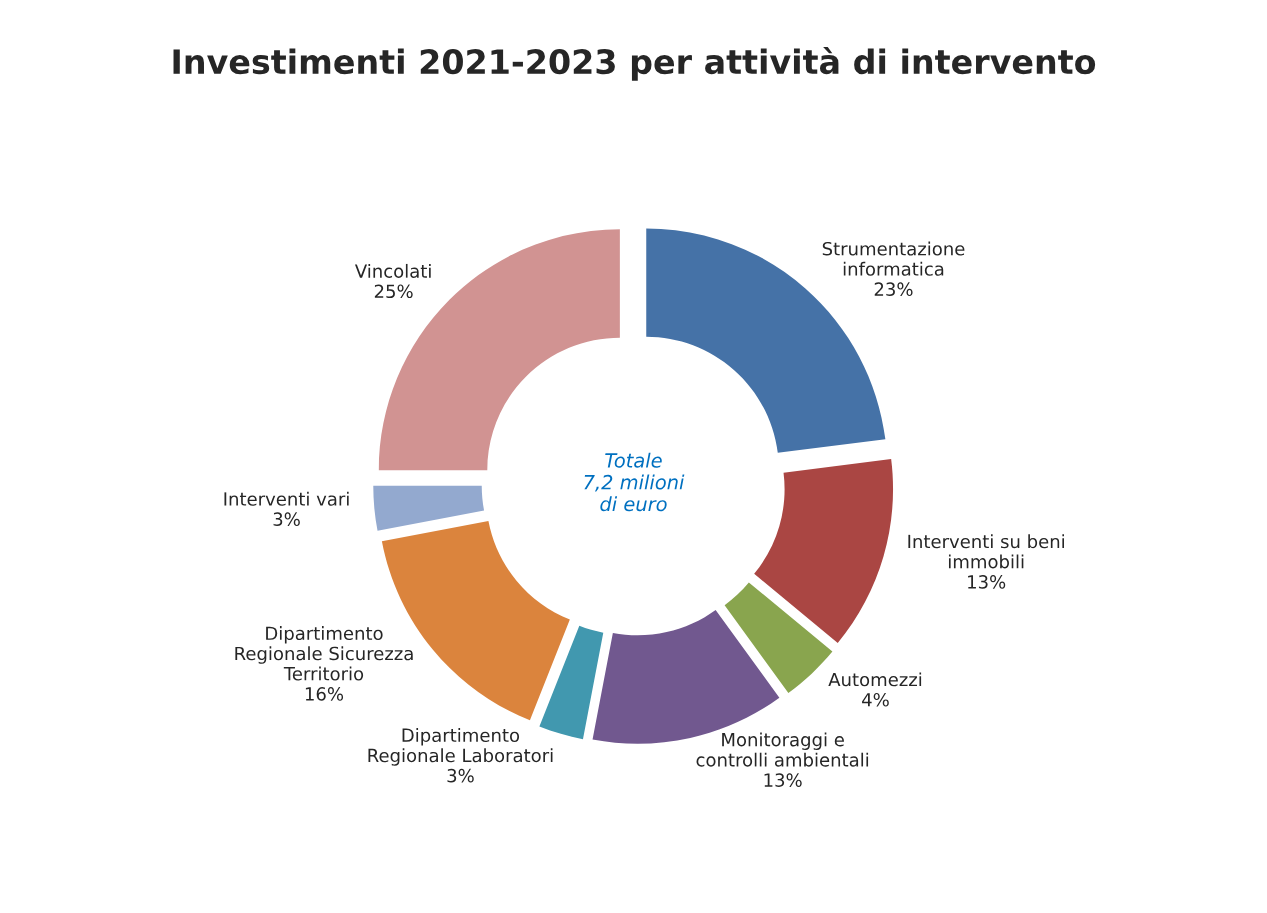 This screenshot has height=913, width=1267. What do you see at coordinates (782, 749) in the screenshot?
I see `slice-label: Monitoraggi e controlli ambientali` at bounding box center [782, 749].